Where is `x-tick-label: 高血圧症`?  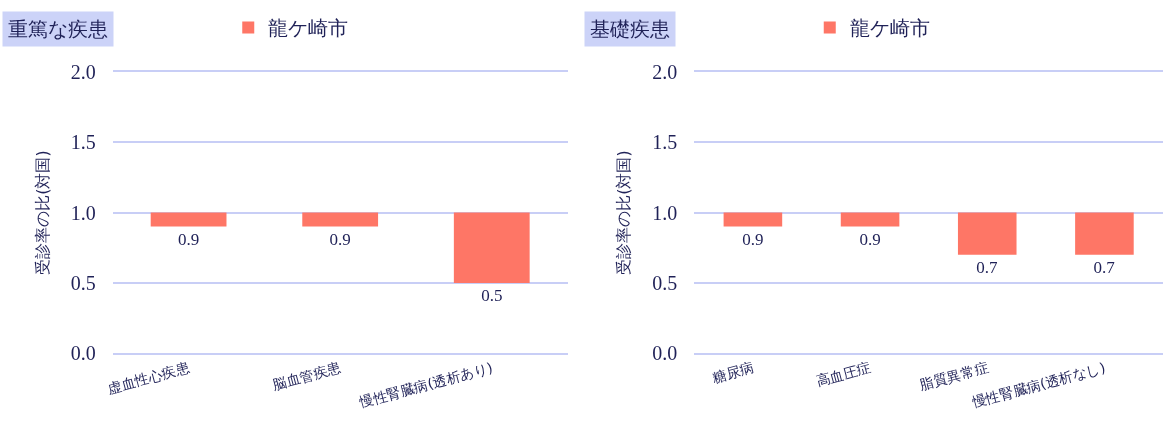 x-tick-label: 高血圧症 is located at coordinates (843, 374).